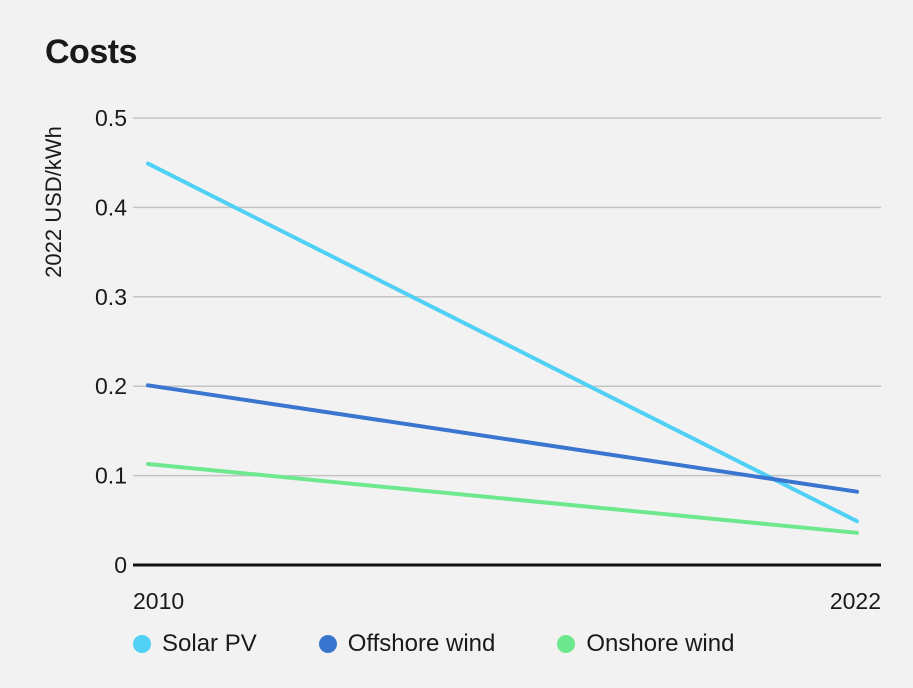 This screenshot has width=913, height=688. What do you see at coordinates (421, 643) in the screenshot?
I see `legend-label: Offshore wind` at bounding box center [421, 643].